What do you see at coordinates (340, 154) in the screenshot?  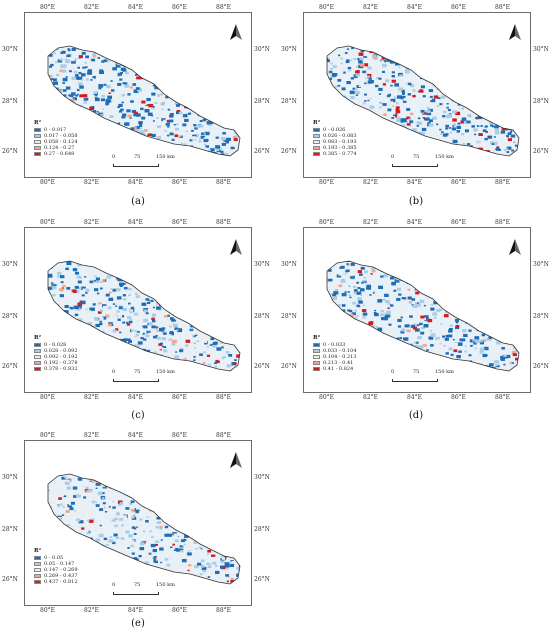 I see `legend-label: 0.385 - 0.774` at bounding box center [340, 154].